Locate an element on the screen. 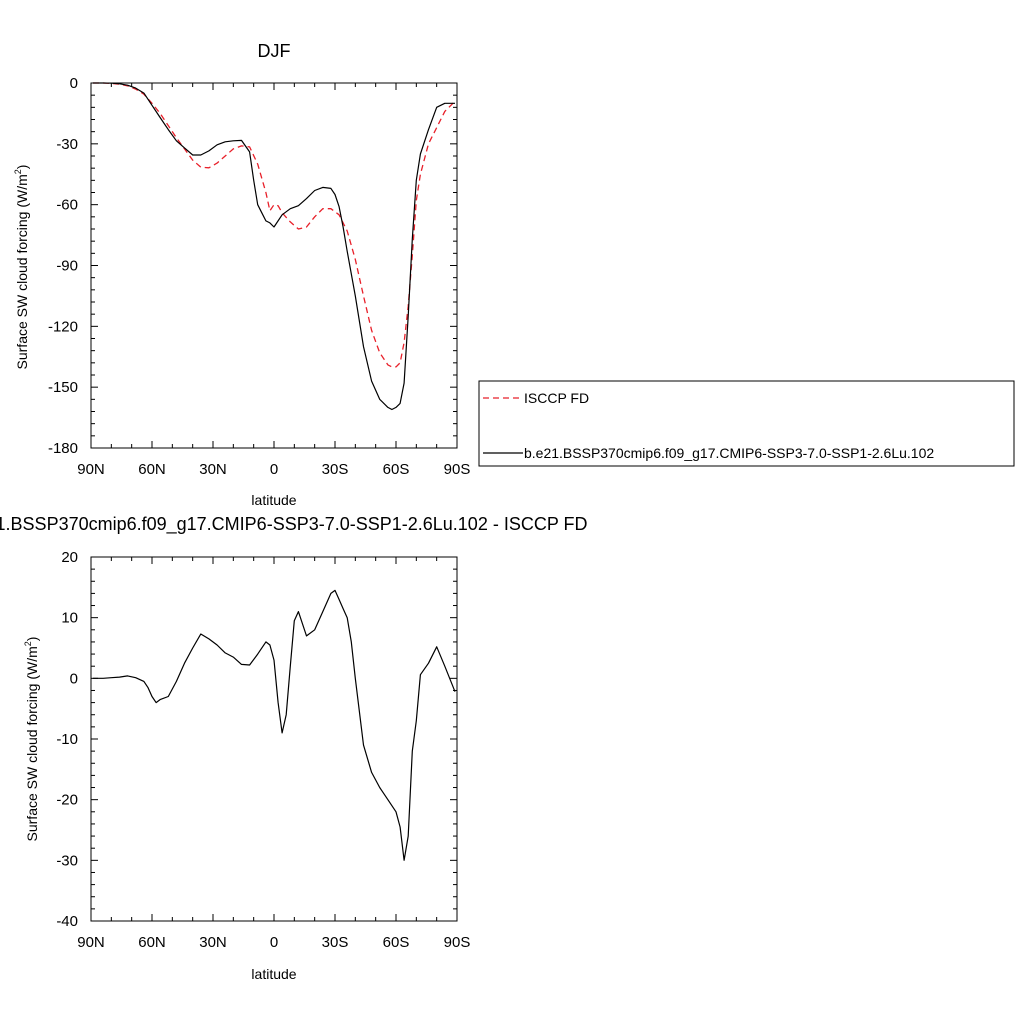  bottom-ytick-label: -30 is located at coordinates (67, 860).